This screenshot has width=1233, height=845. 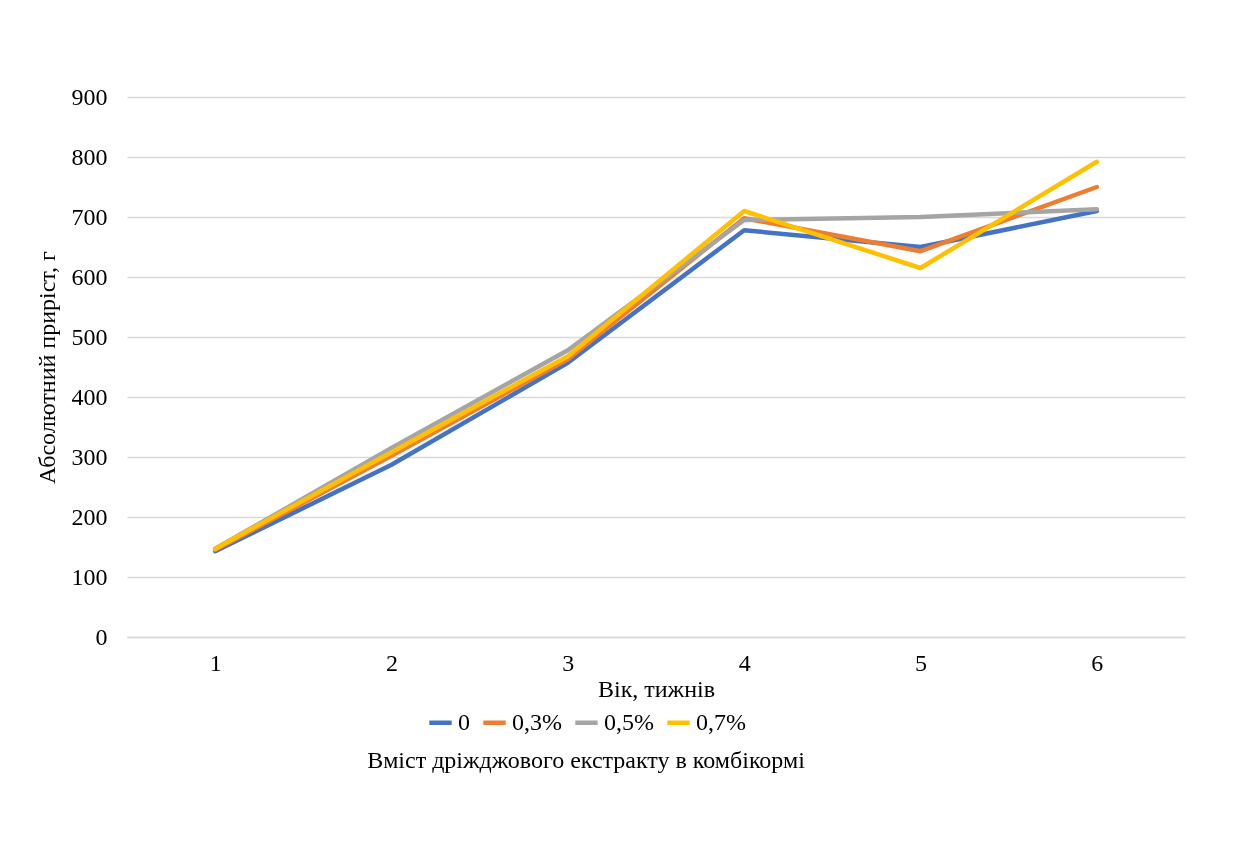 What do you see at coordinates (89, 516) in the screenshot?
I see `y-tick-label: 200` at bounding box center [89, 516].